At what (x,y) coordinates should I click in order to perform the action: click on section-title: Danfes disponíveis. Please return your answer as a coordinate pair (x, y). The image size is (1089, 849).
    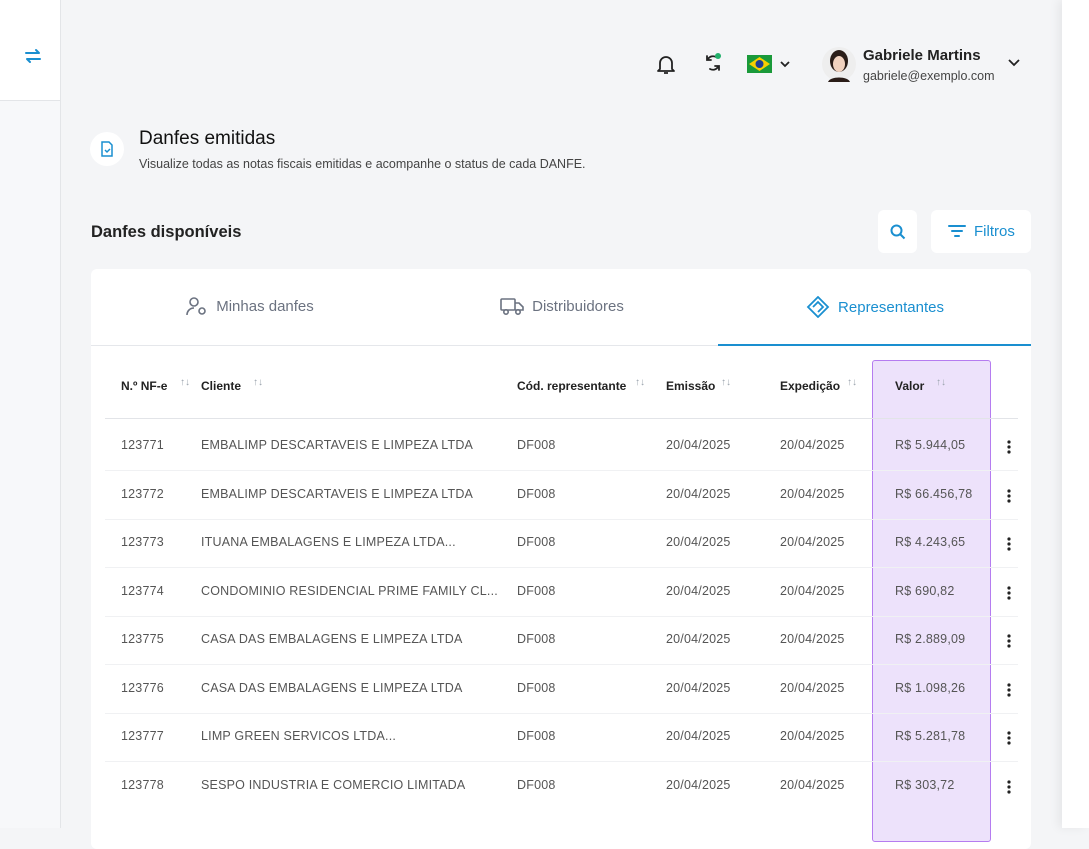
    Looking at the image, I should click on (166, 232).